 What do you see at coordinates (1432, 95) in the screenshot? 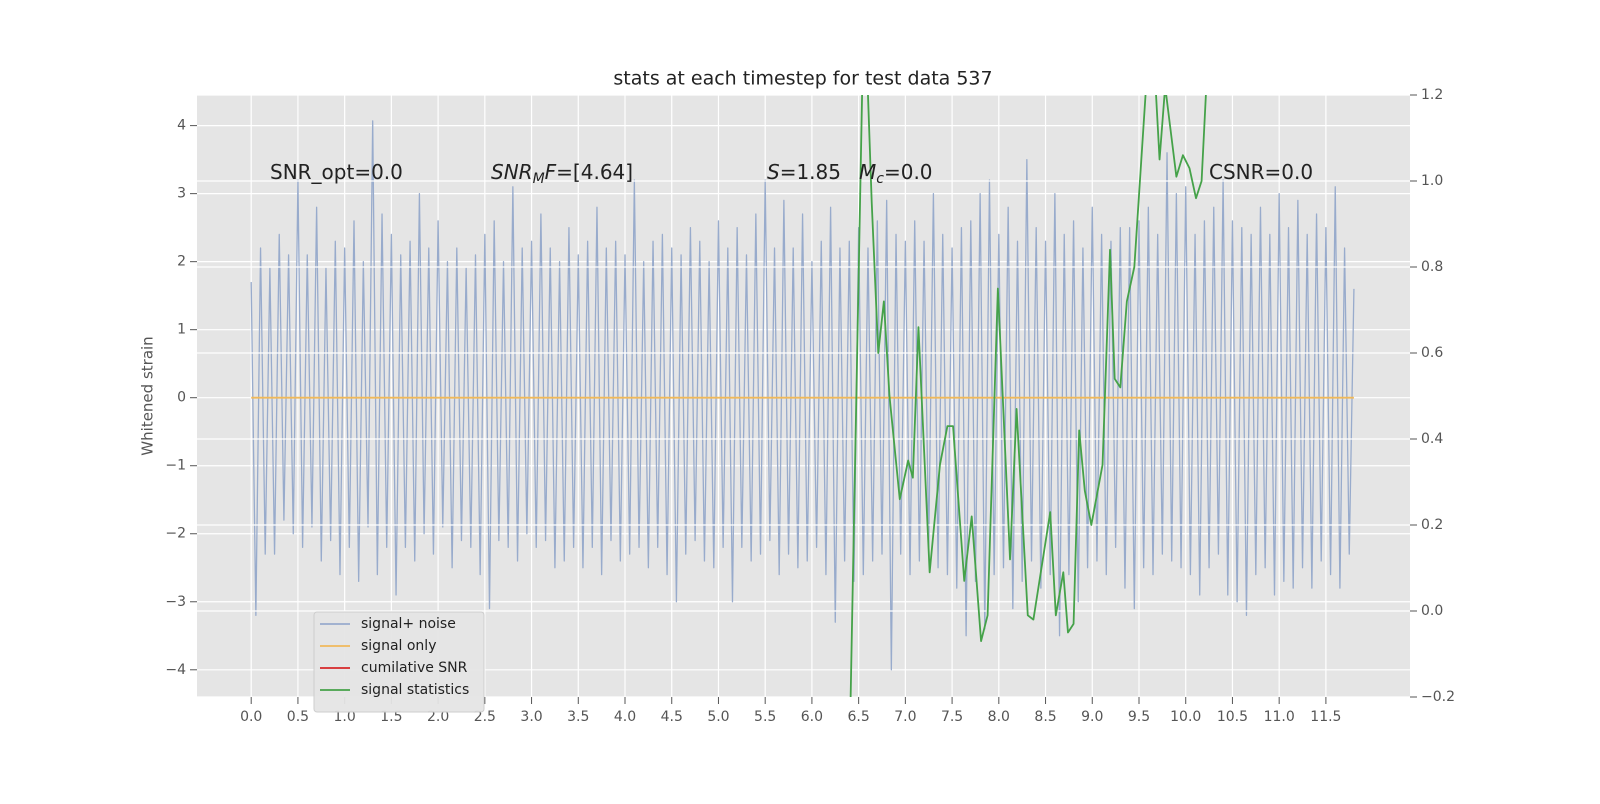
I see `y2-tick-label: 1.2` at bounding box center [1432, 95].